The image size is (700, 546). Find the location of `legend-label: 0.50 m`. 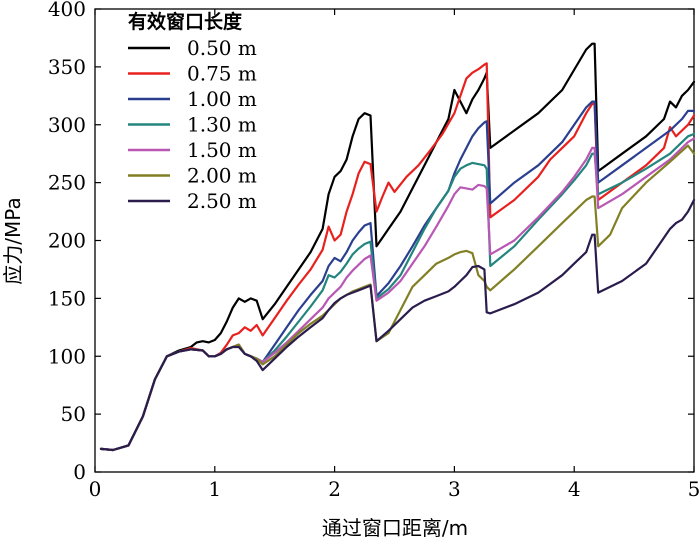

legend-label: 0.50 m is located at coordinates (222, 48).